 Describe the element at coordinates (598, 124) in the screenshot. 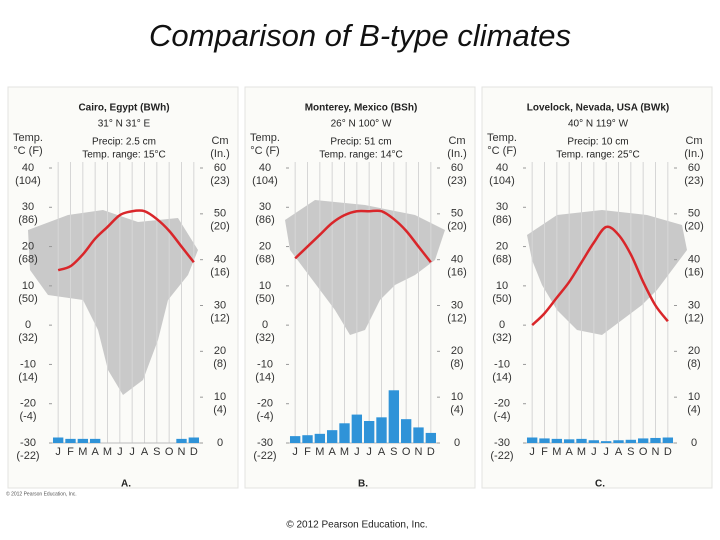

I see `coordinates: 40° N 119° W` at that location.